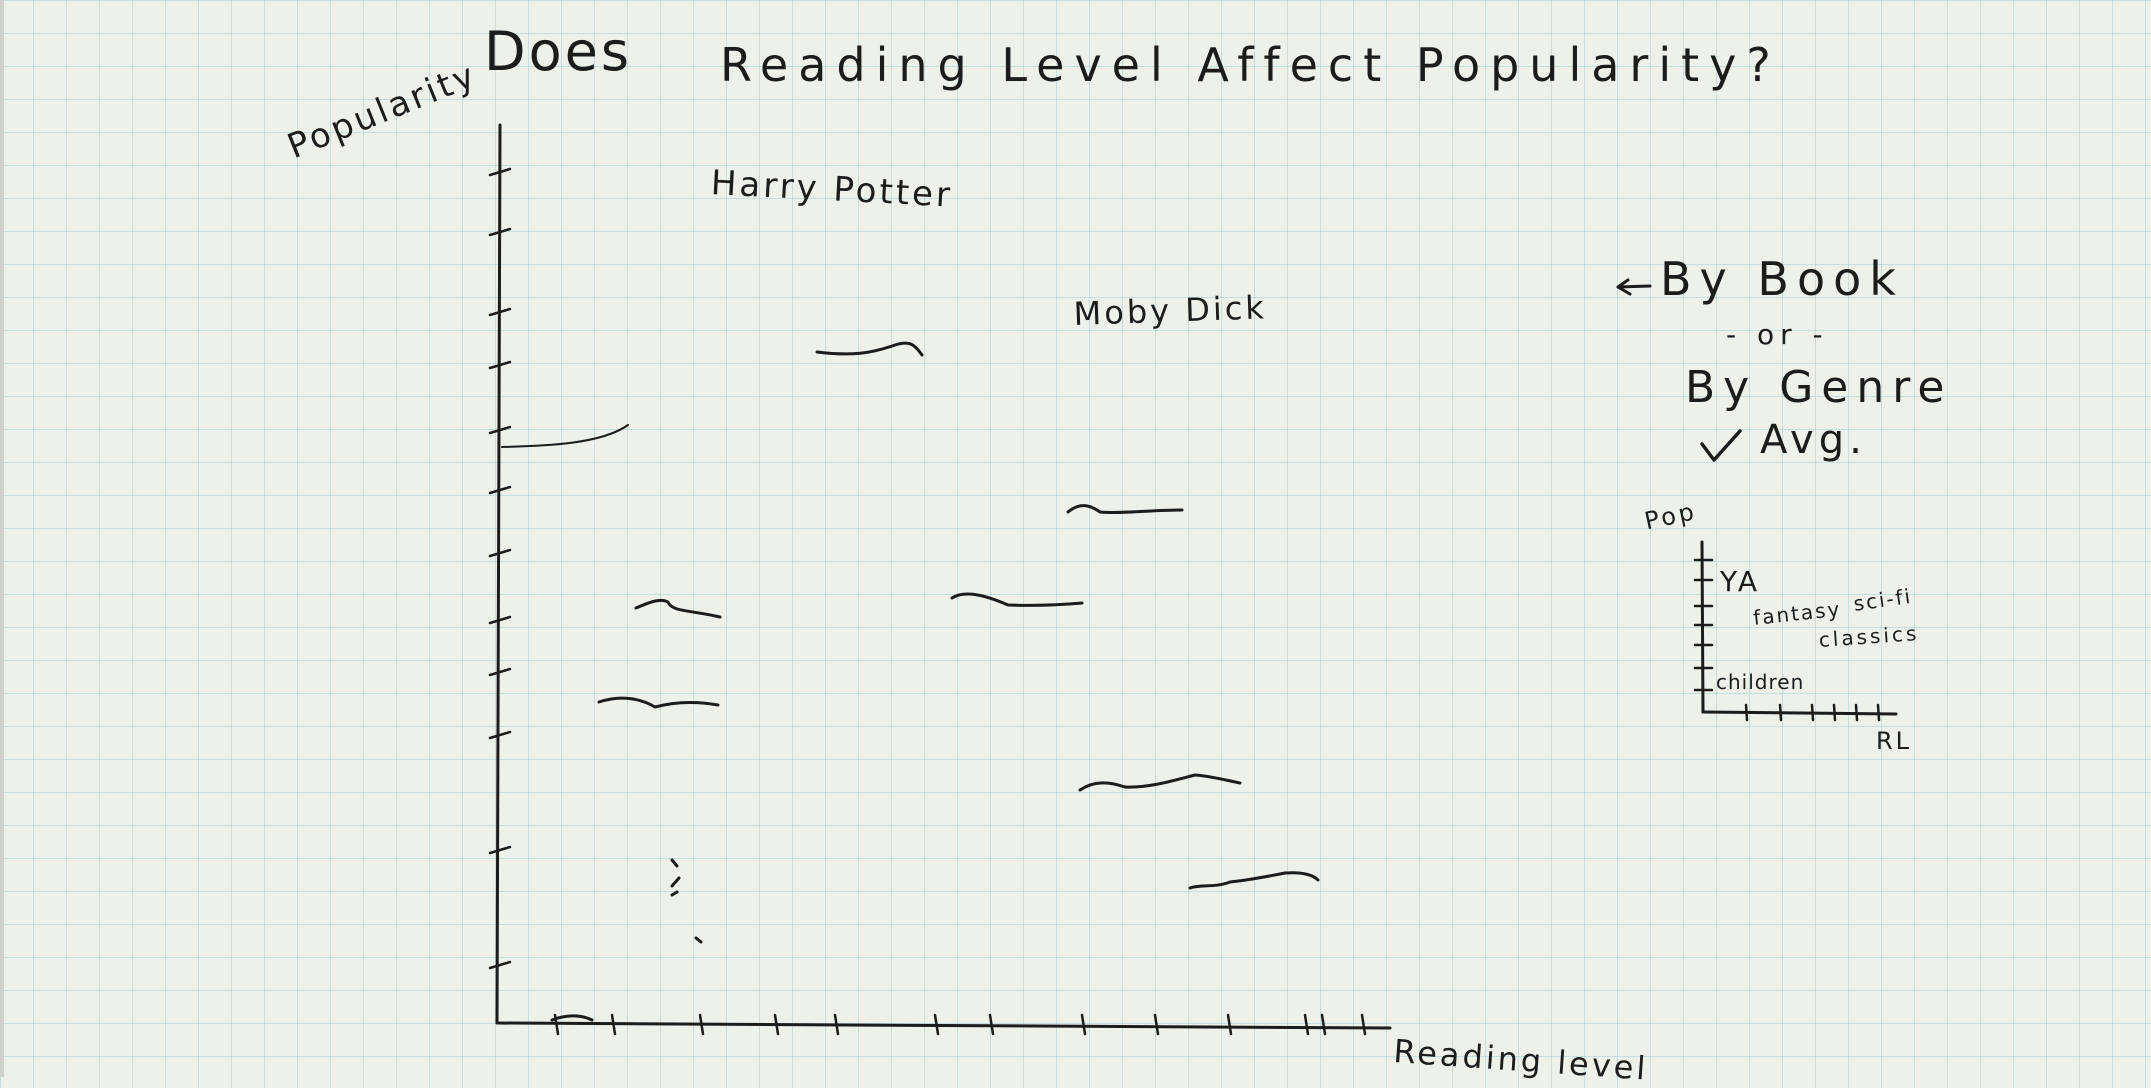  Describe the element at coordinates (498, 574) in the screenshot. I see `main-y-axis` at that location.